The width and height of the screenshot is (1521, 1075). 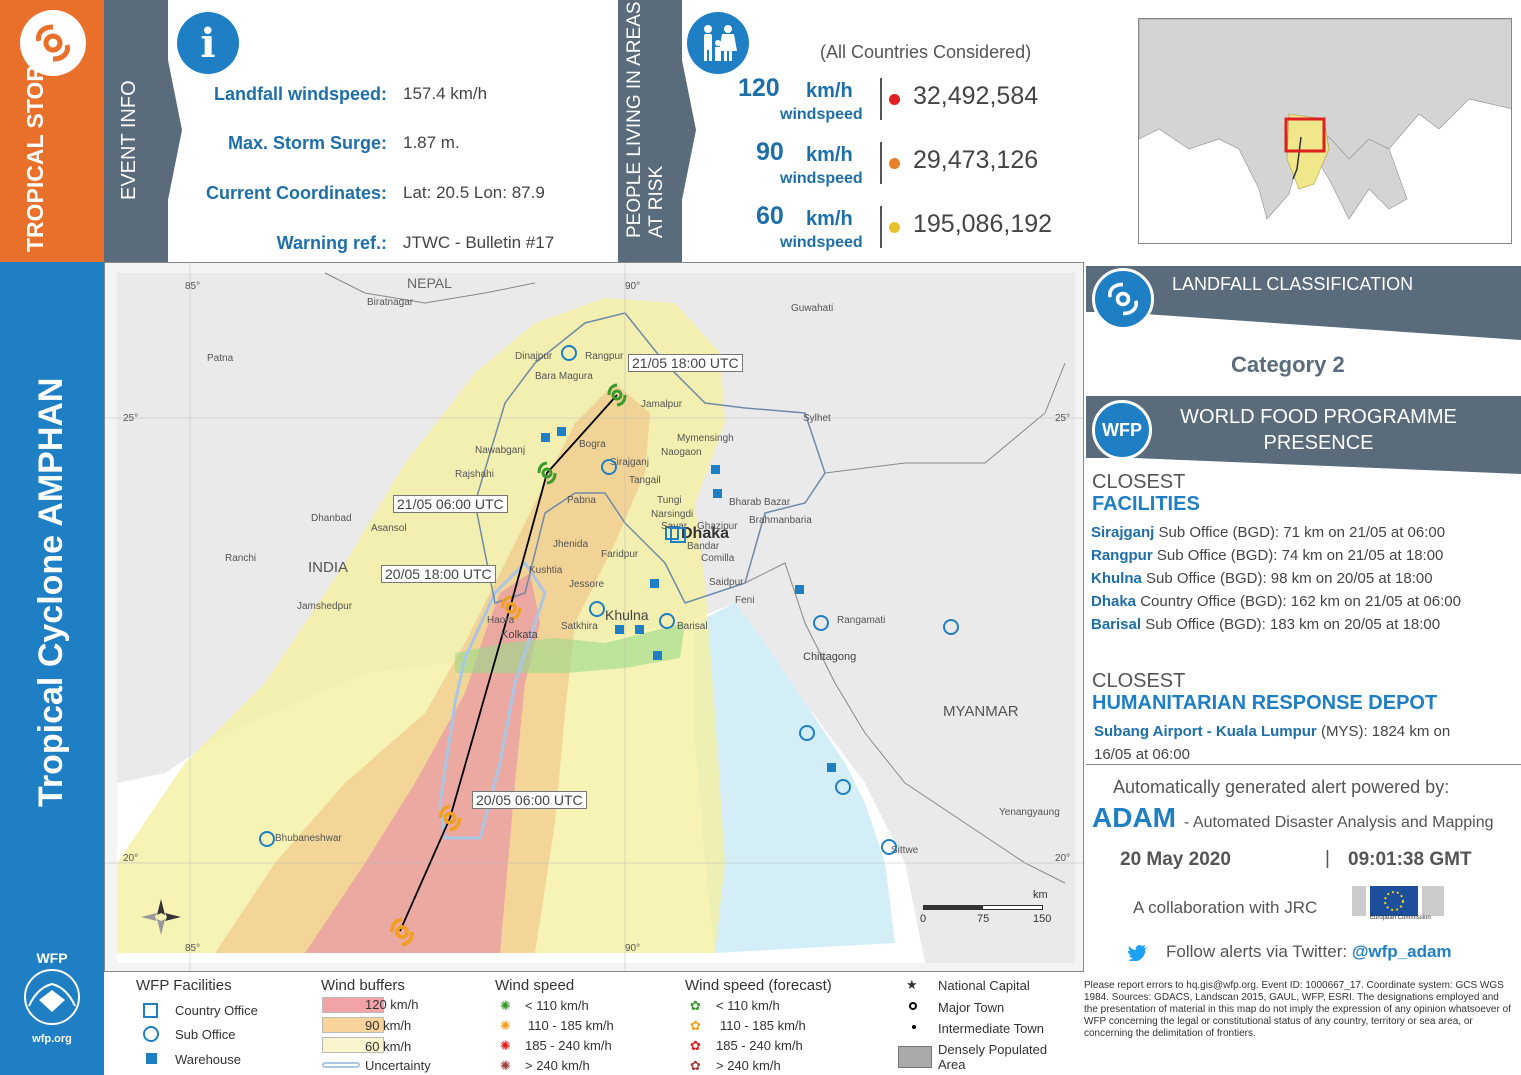 I want to click on adam-logo: ADAM, so click(x=1134, y=817).